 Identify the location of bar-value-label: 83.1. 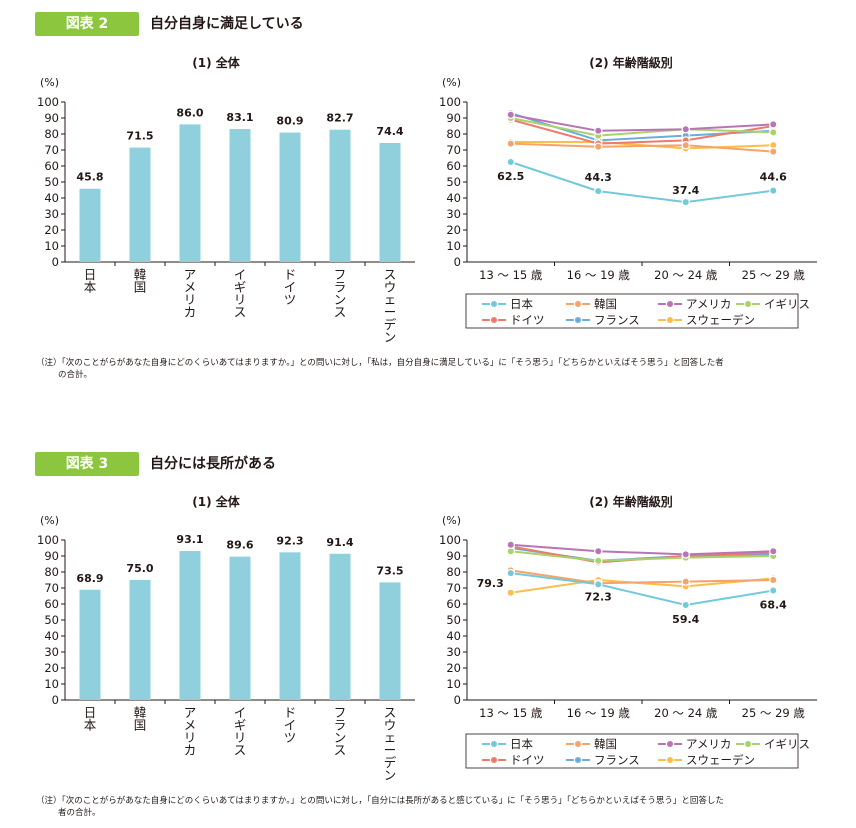
(239, 117).